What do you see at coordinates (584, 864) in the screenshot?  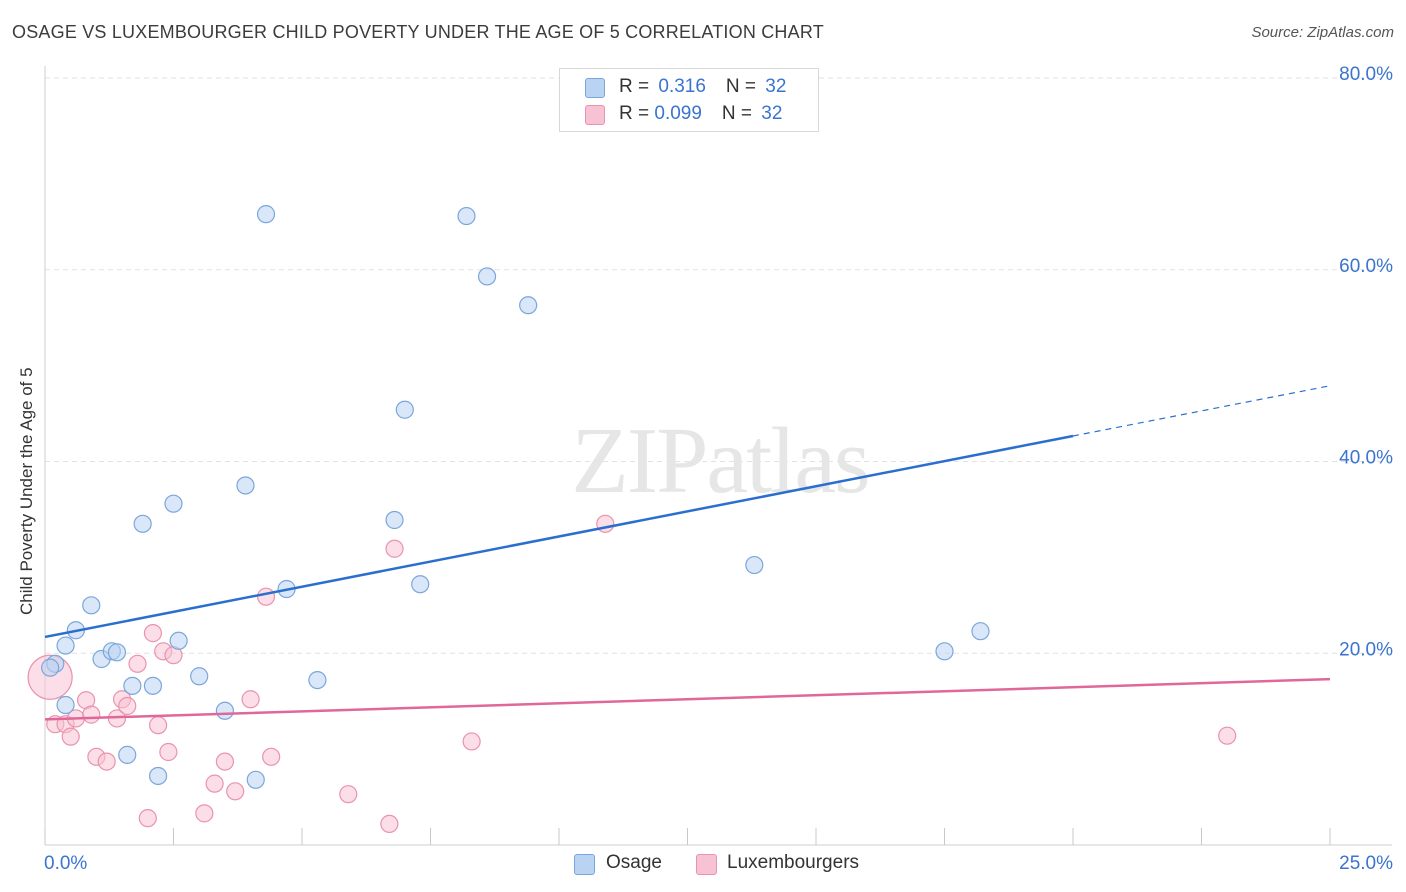 I see `osage-legend-swatch` at bounding box center [584, 864].